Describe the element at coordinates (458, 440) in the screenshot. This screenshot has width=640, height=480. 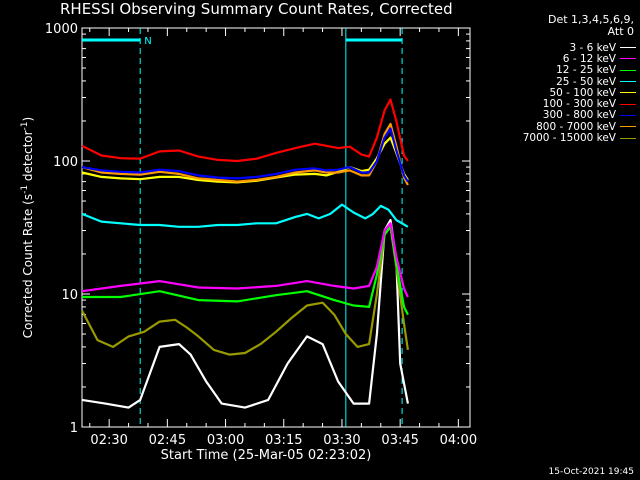
I see `x-tick-label: 04:00` at that location.